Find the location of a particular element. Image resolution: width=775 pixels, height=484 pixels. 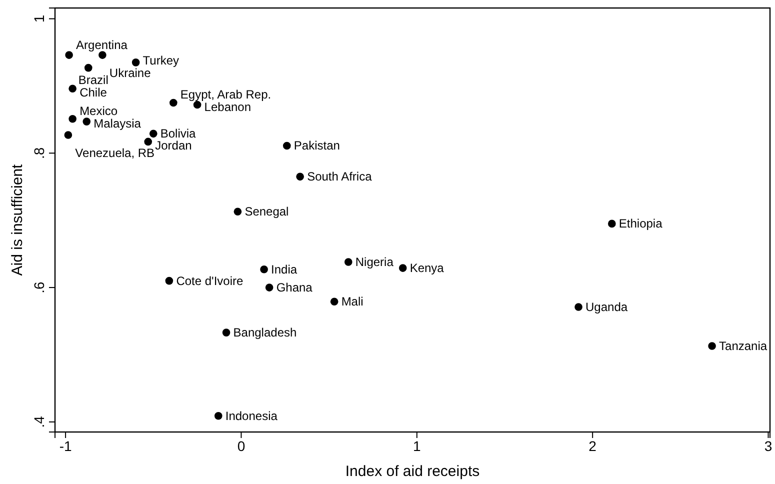

annotation: Argentina is located at coordinates (102, 45).